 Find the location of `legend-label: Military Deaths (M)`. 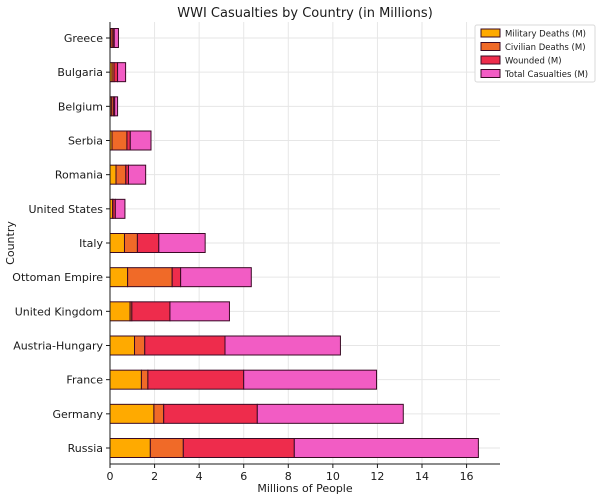

legend-label: Military Deaths (M) is located at coordinates (545, 35).